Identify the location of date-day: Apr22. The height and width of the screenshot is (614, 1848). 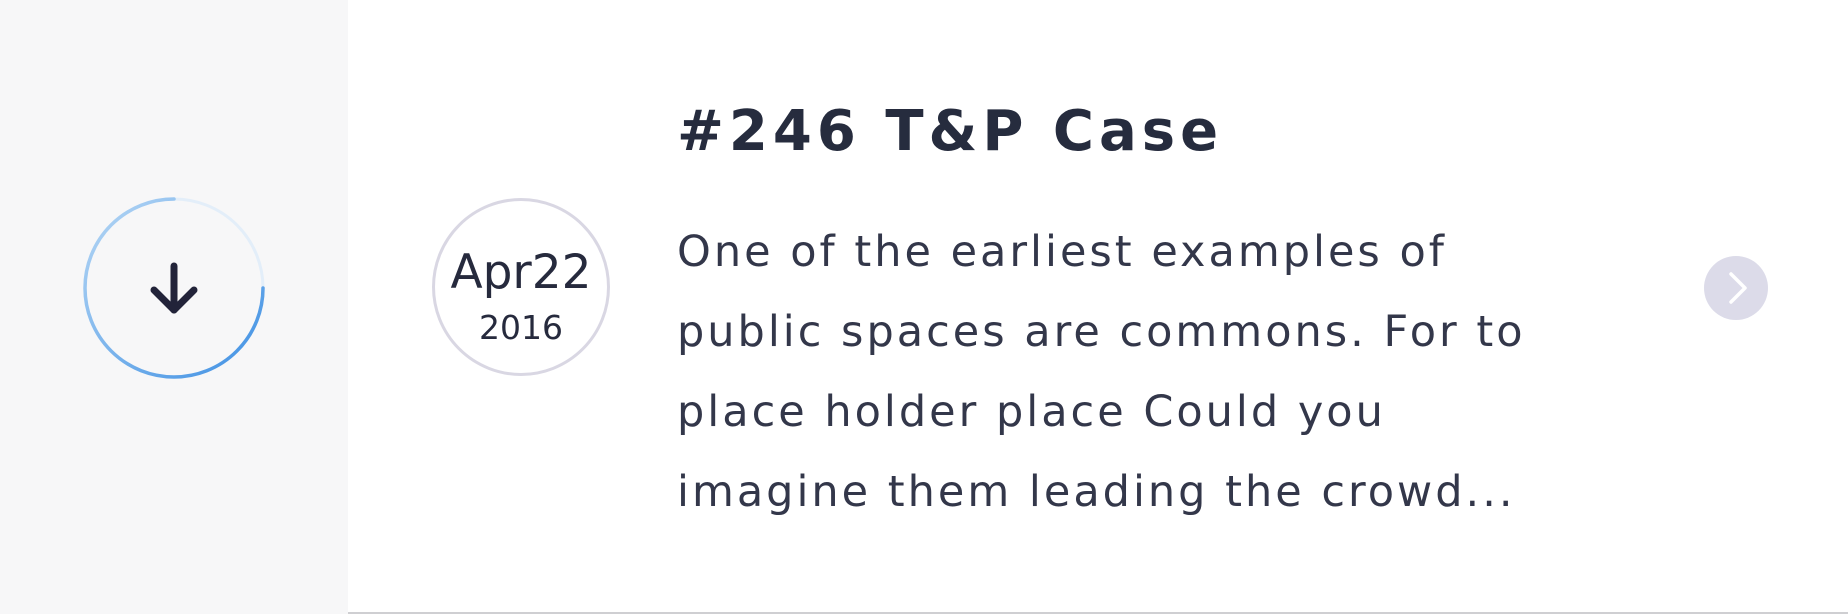
(521, 272).